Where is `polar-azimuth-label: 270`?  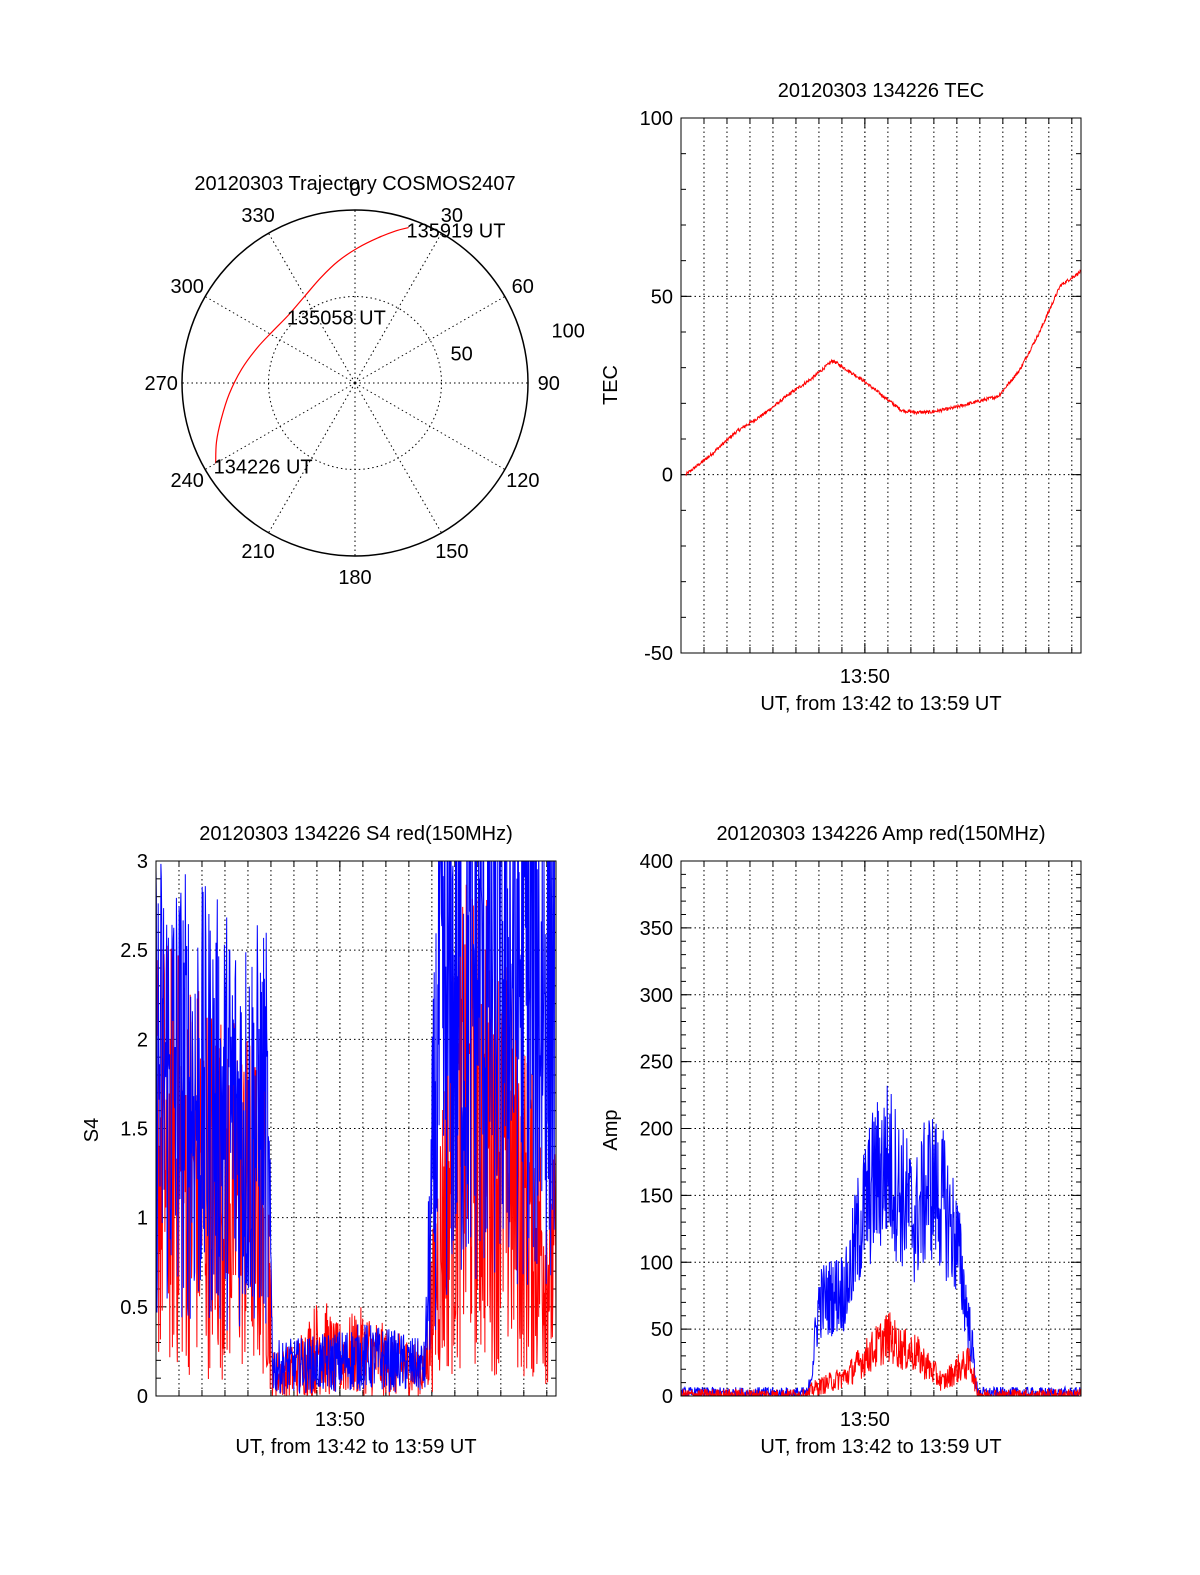
polar-azimuth-label: 270 is located at coordinates (161, 384).